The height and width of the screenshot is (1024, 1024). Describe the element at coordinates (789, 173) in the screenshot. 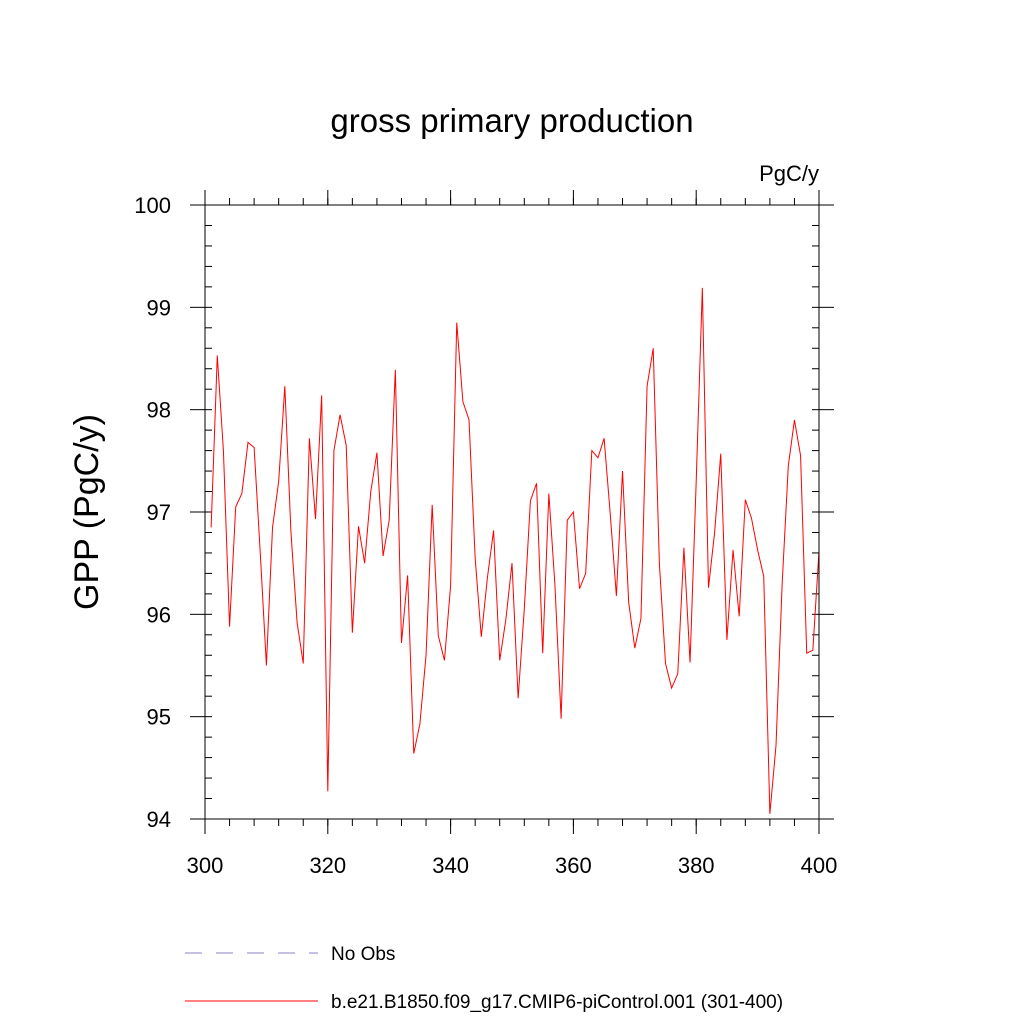

I see `units-label: PgC/y` at that location.